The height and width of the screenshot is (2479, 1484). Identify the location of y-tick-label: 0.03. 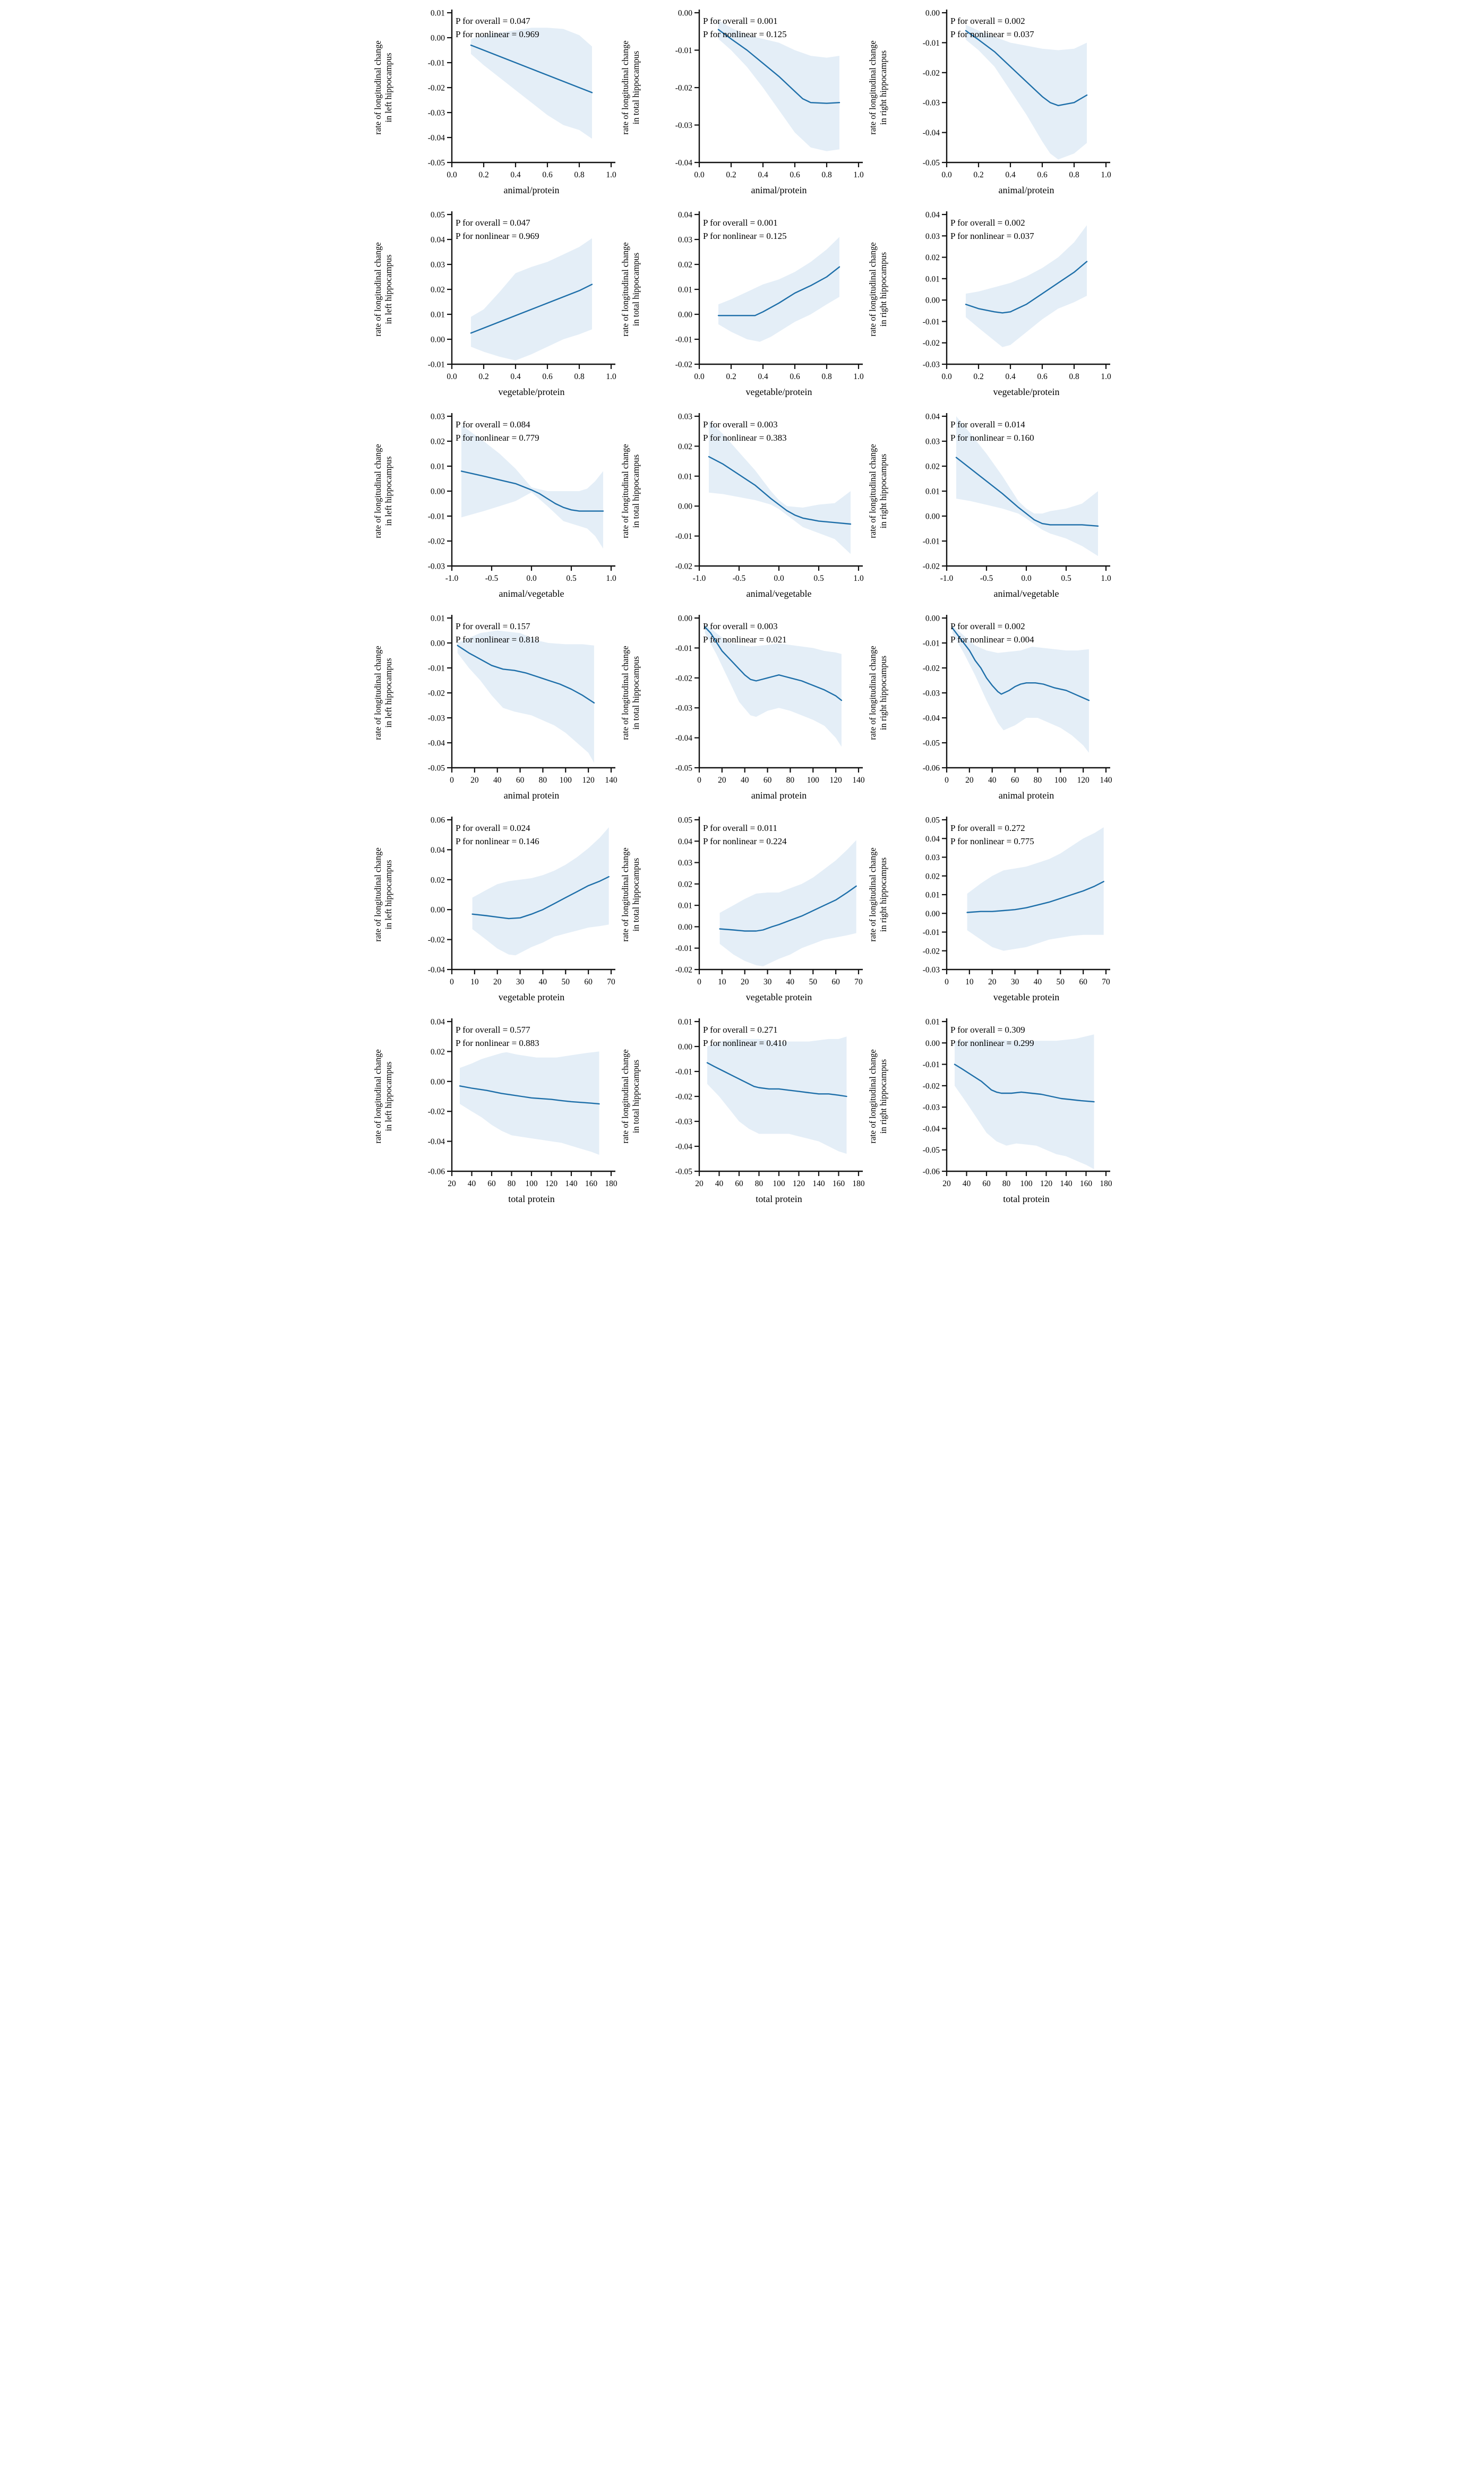
(932, 857).